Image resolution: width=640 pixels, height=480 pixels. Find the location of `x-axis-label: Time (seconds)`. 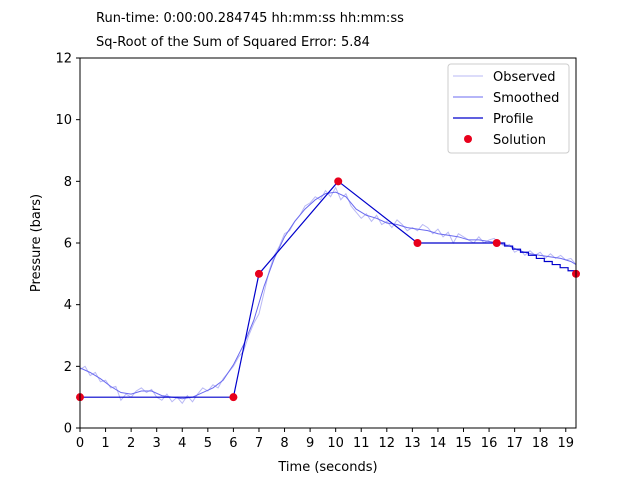

x-axis-label: Time (seconds) is located at coordinates (327, 467).